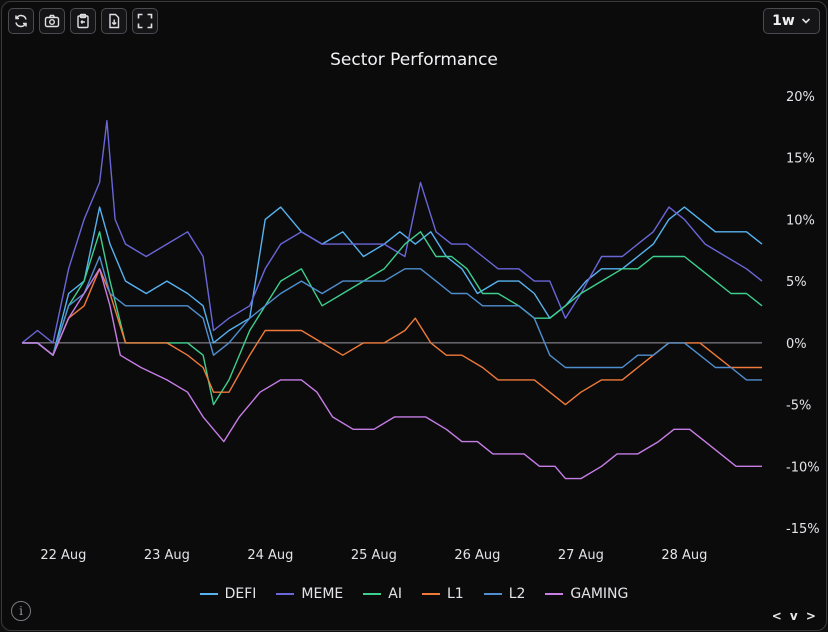 This screenshot has height=632, width=828. What do you see at coordinates (599, 594) in the screenshot?
I see `legend-label: GAMING` at bounding box center [599, 594].